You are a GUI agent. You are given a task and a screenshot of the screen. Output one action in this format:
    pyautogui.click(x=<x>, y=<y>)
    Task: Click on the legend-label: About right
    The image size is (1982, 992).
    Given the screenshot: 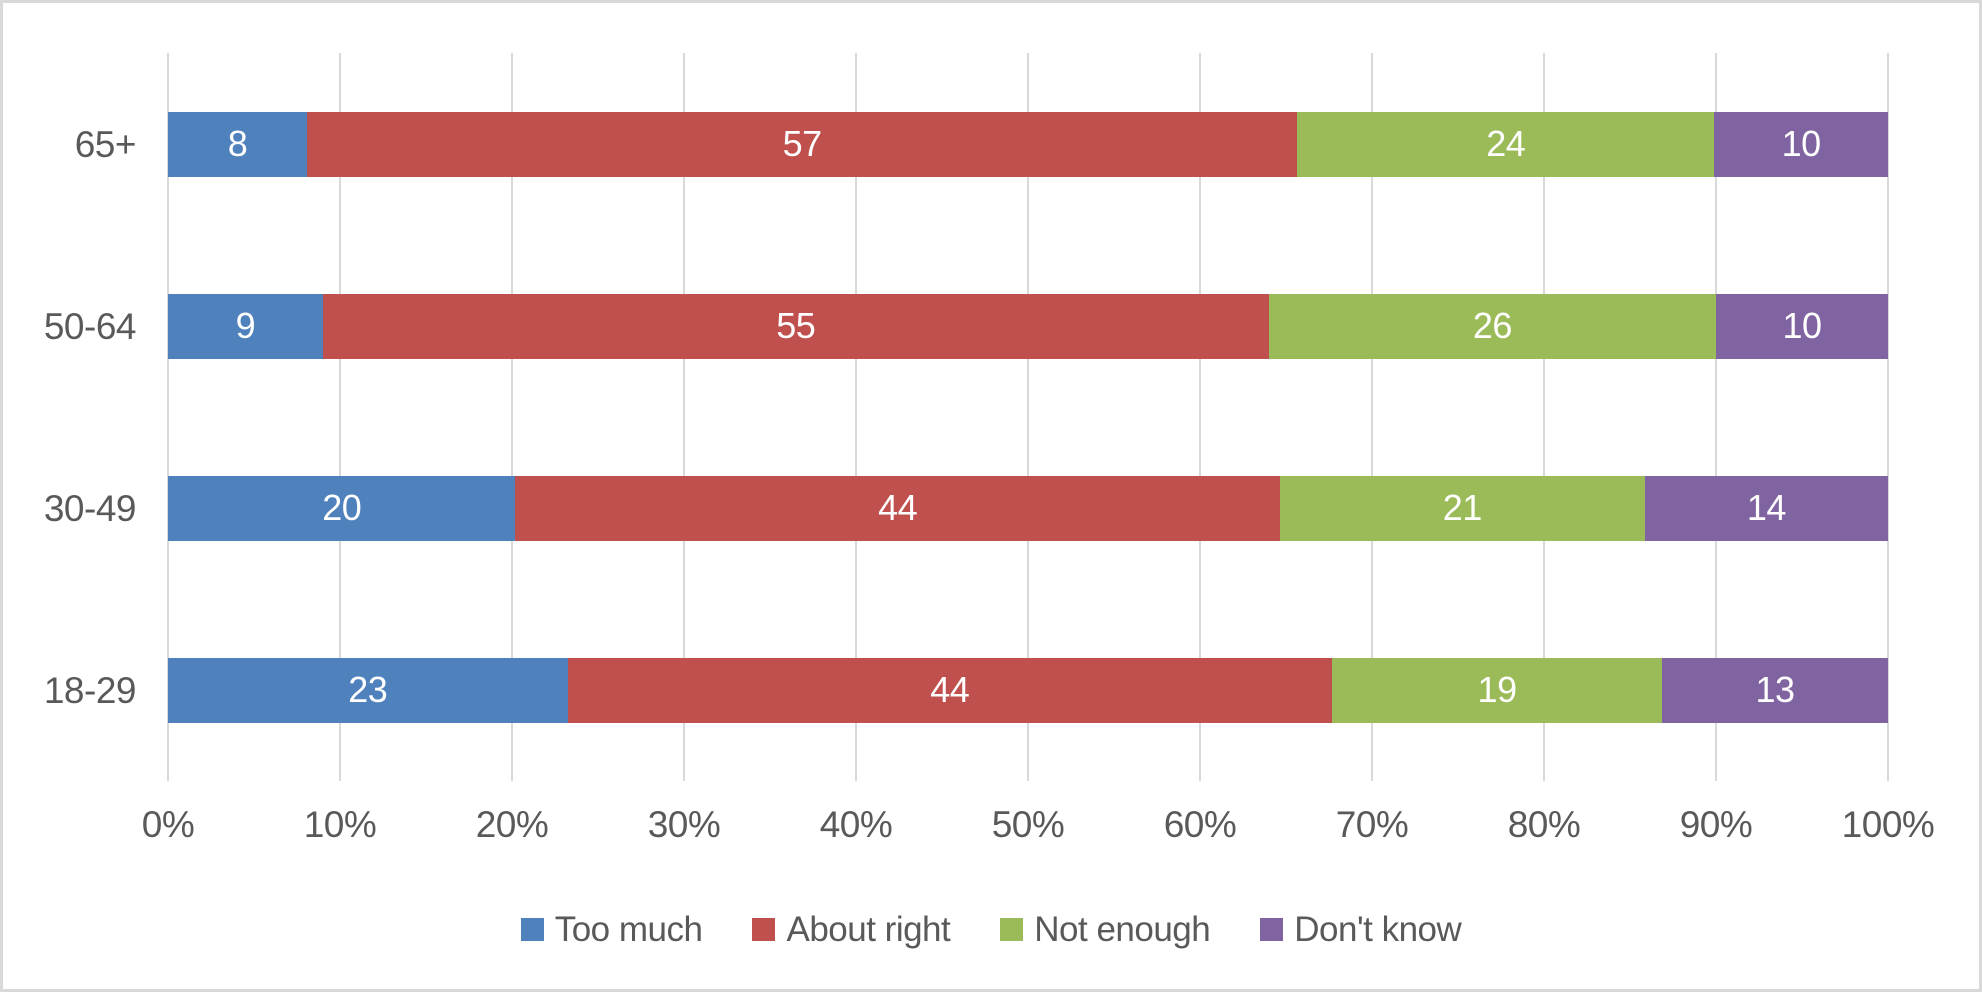 What is the action you would take?
    pyautogui.click(x=868, y=929)
    